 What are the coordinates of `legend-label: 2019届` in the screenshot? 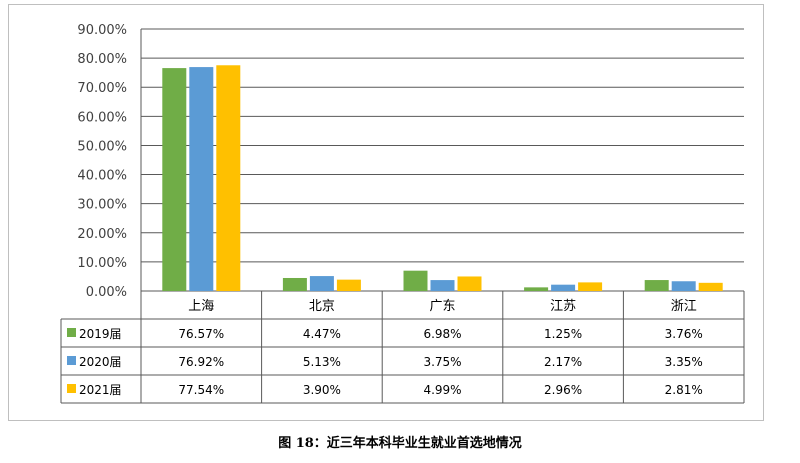 It's located at (100, 334).